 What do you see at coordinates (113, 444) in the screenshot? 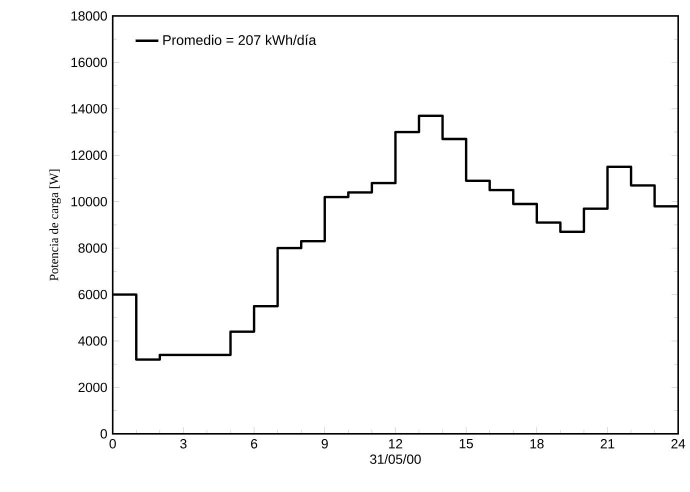
I see `x-tick-label: 0` at bounding box center [113, 444].